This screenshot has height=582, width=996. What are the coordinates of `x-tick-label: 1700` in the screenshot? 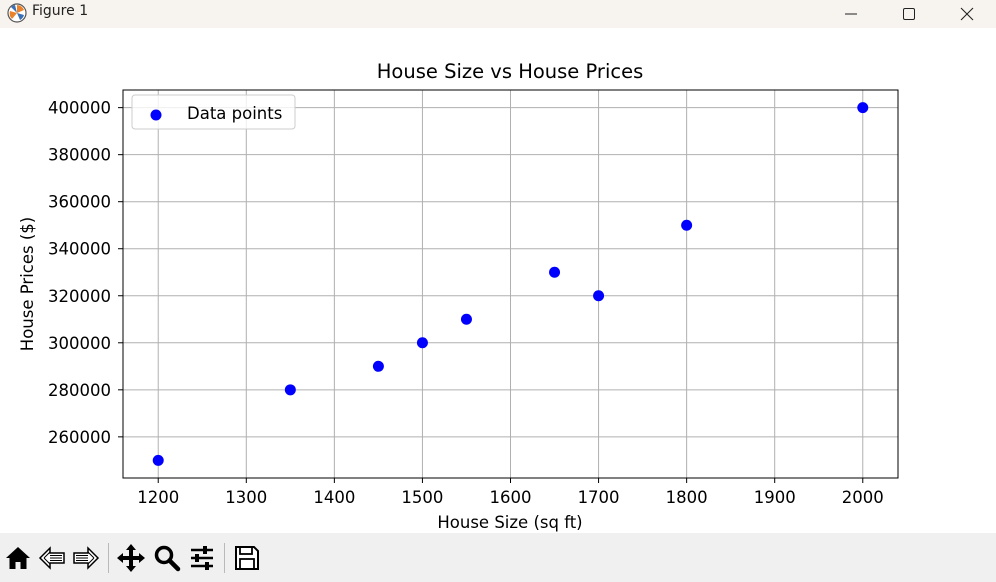 It's located at (599, 497).